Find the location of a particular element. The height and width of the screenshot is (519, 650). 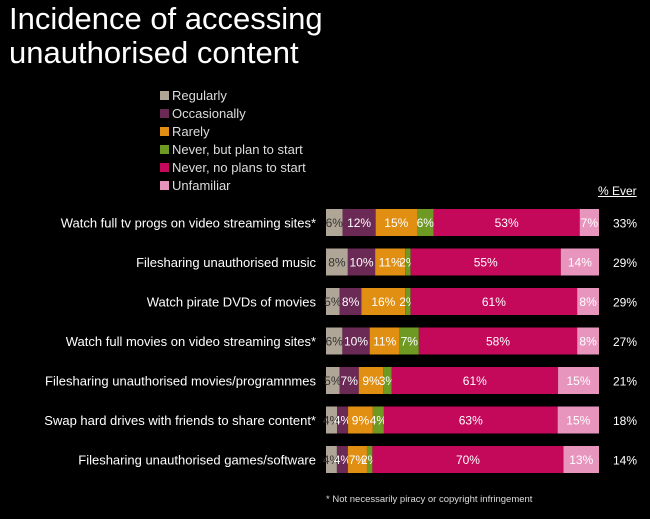

data-label: 12% is located at coordinates (359, 223).